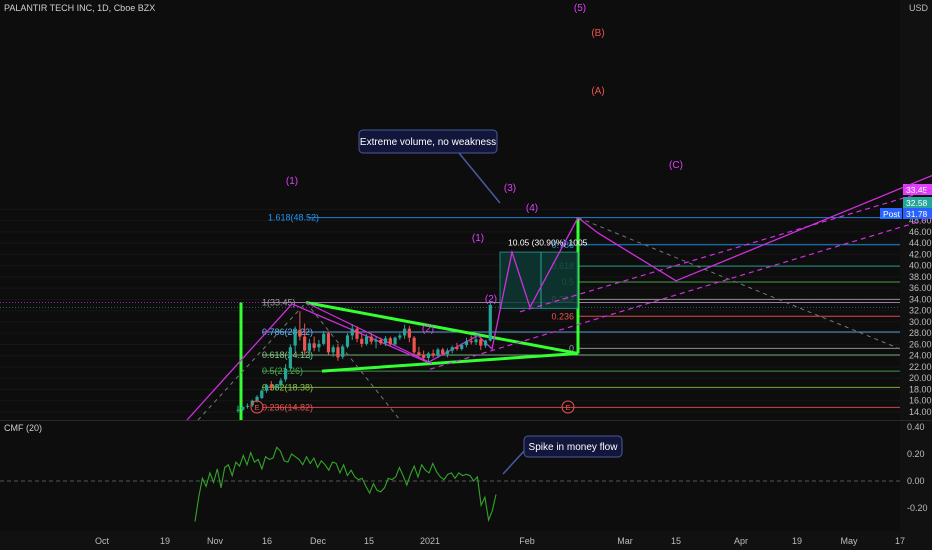  I want to click on price-tick-label: 22.00, so click(920, 367).